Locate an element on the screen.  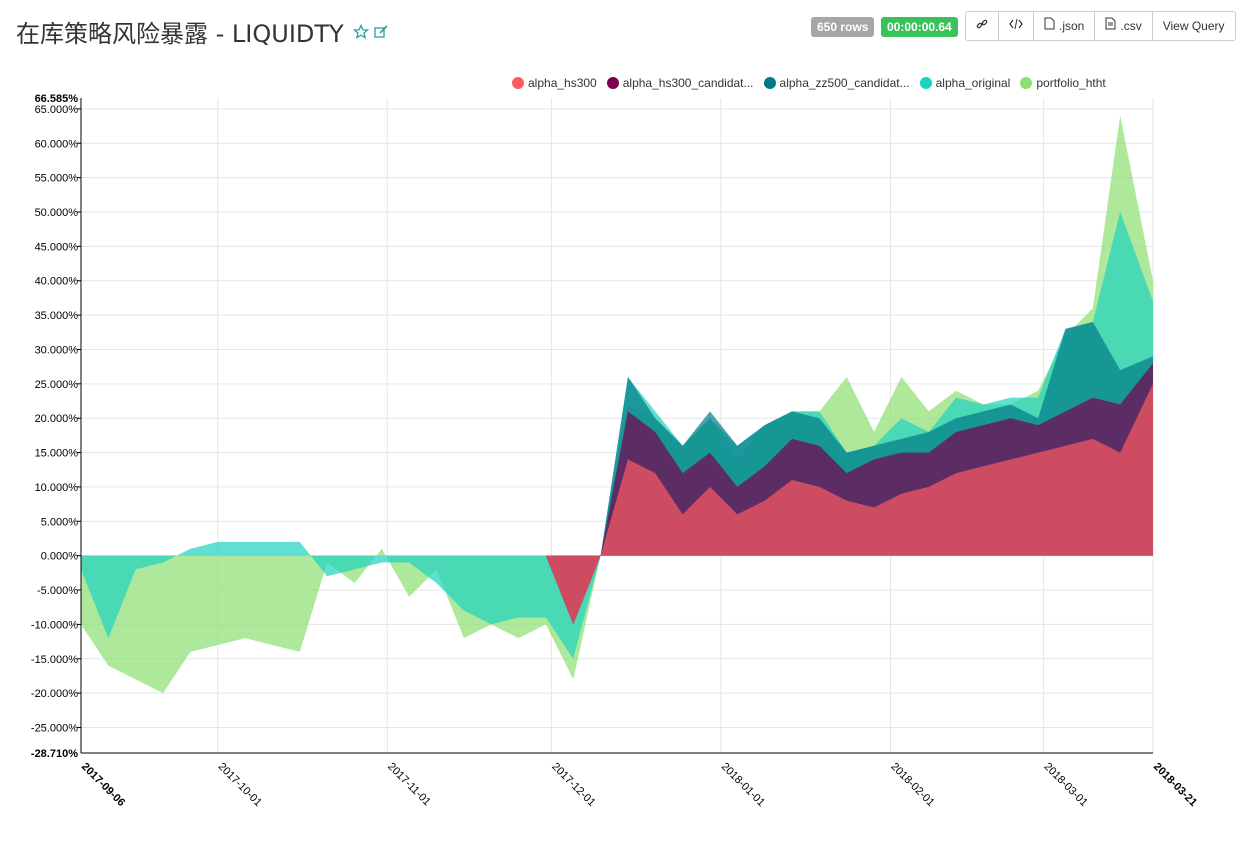
embed-button is located at coordinates (1015, 26).